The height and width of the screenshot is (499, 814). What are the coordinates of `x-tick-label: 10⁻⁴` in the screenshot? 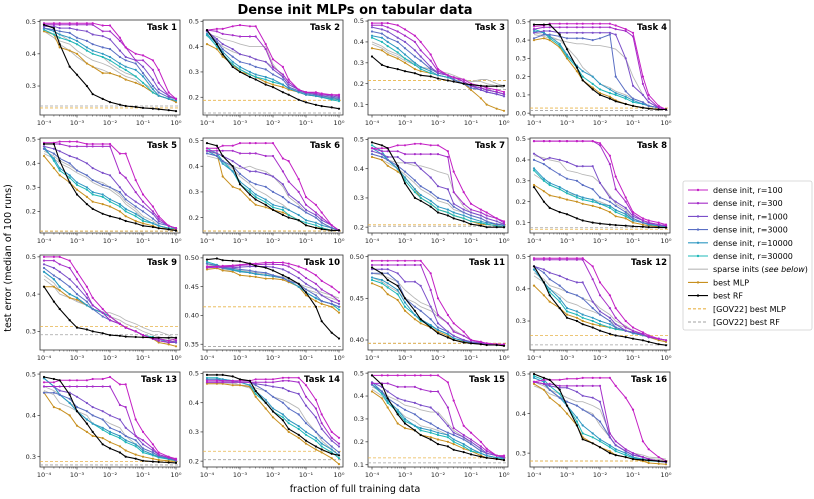 It's located at (207, 358).